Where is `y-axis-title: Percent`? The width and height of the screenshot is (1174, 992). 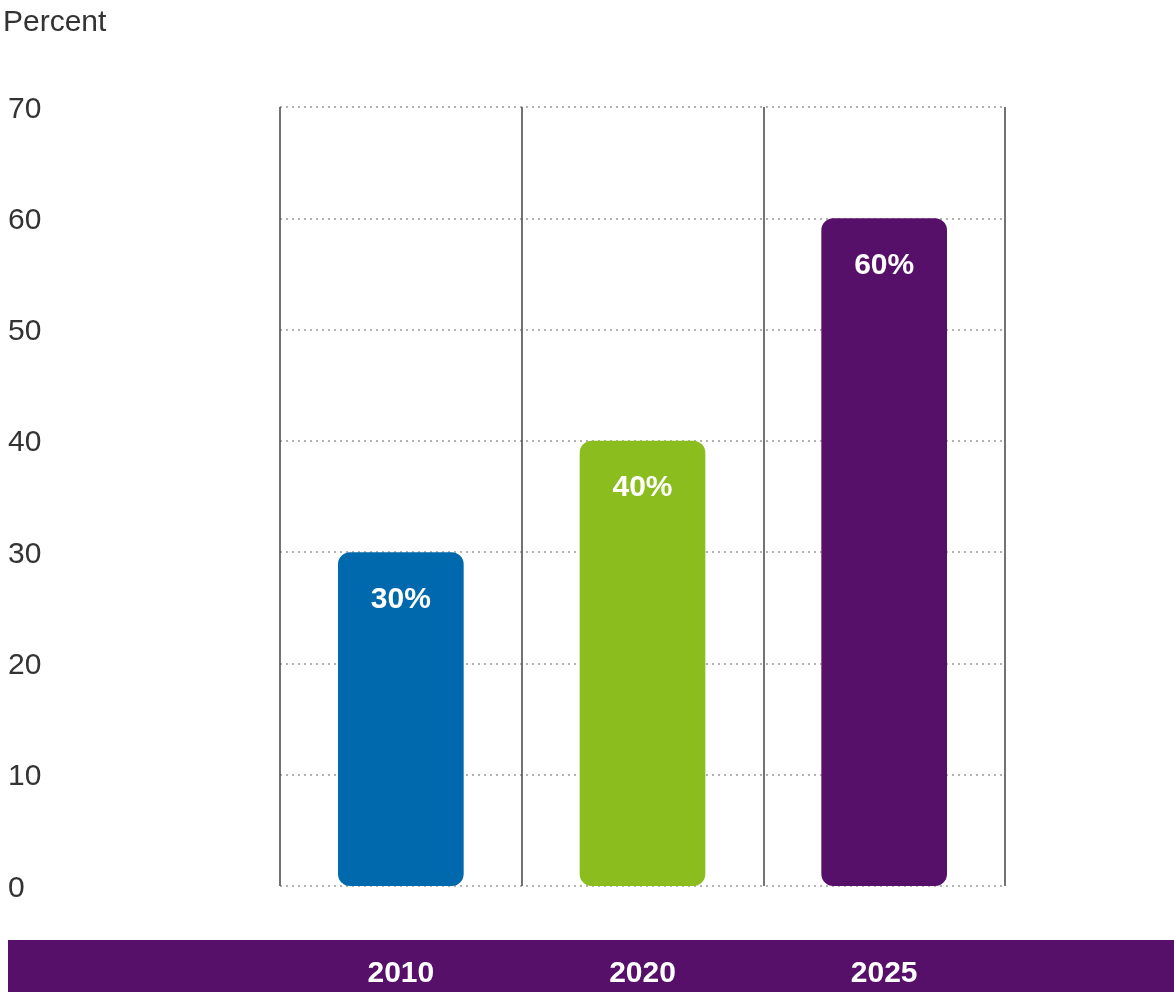 y-axis-title: Percent is located at coordinates (55, 20).